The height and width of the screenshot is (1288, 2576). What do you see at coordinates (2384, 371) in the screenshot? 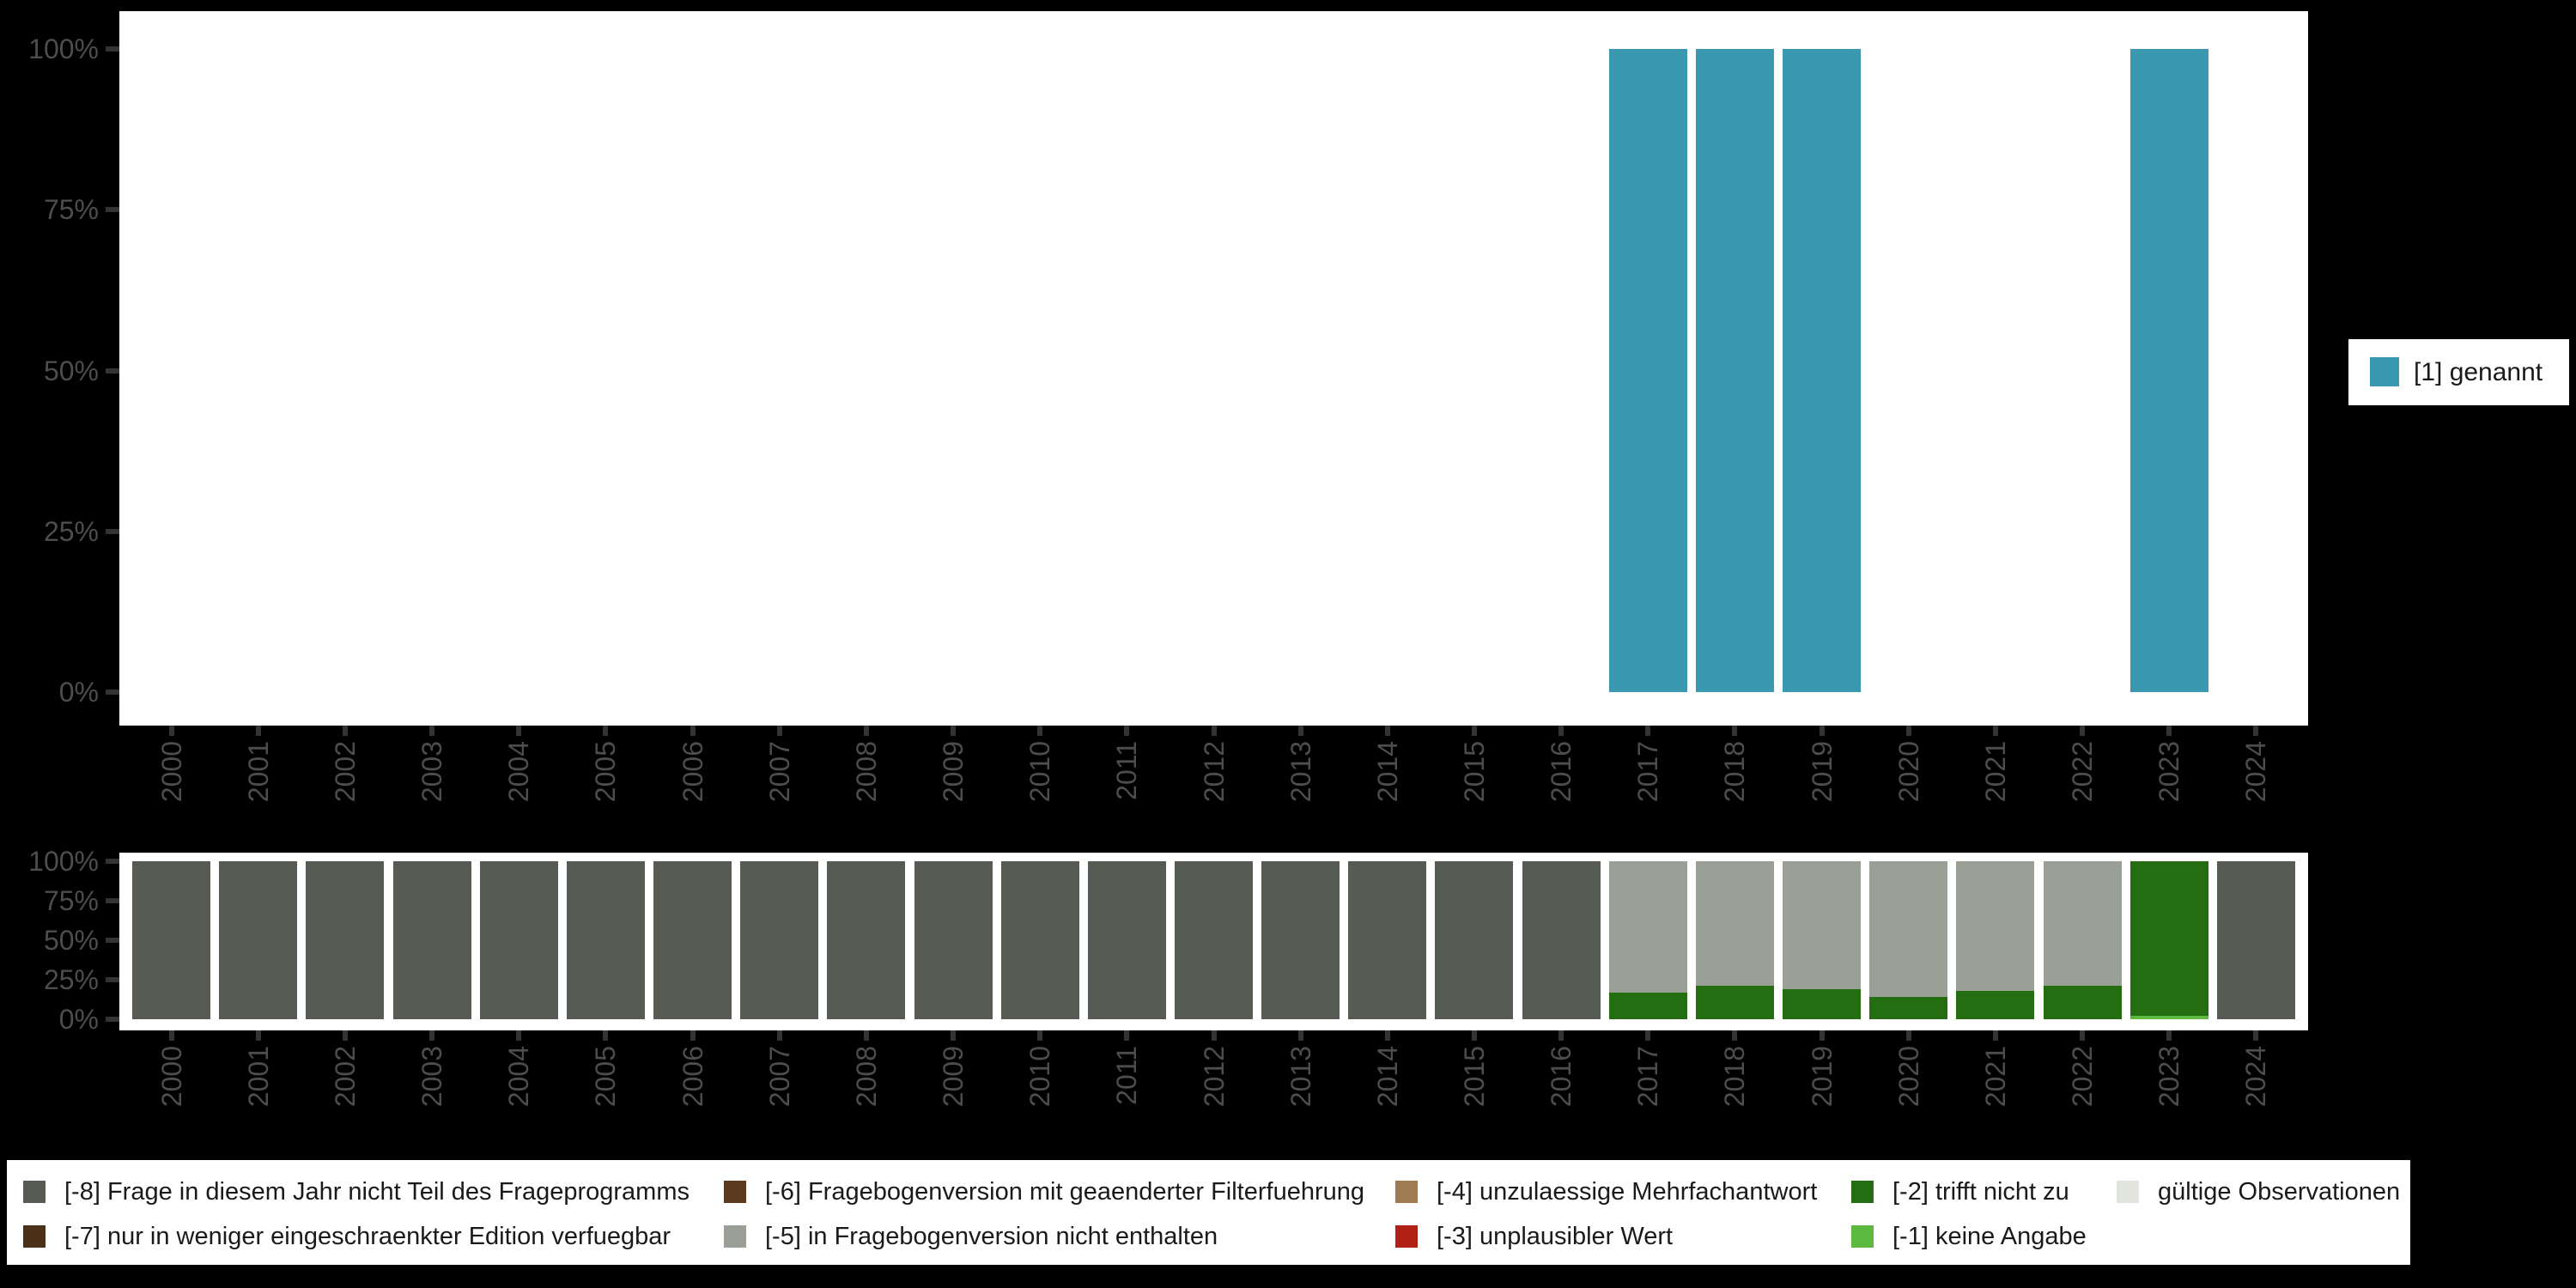
I see `legend-swatch-genannt-icon` at bounding box center [2384, 371].